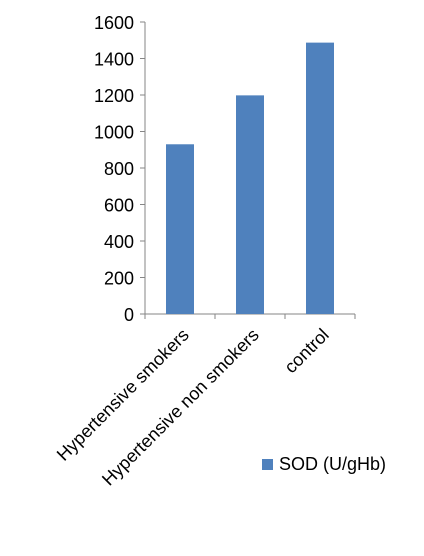 The image size is (424, 556). I want to click on y-tick-label: 400, so click(119, 242).